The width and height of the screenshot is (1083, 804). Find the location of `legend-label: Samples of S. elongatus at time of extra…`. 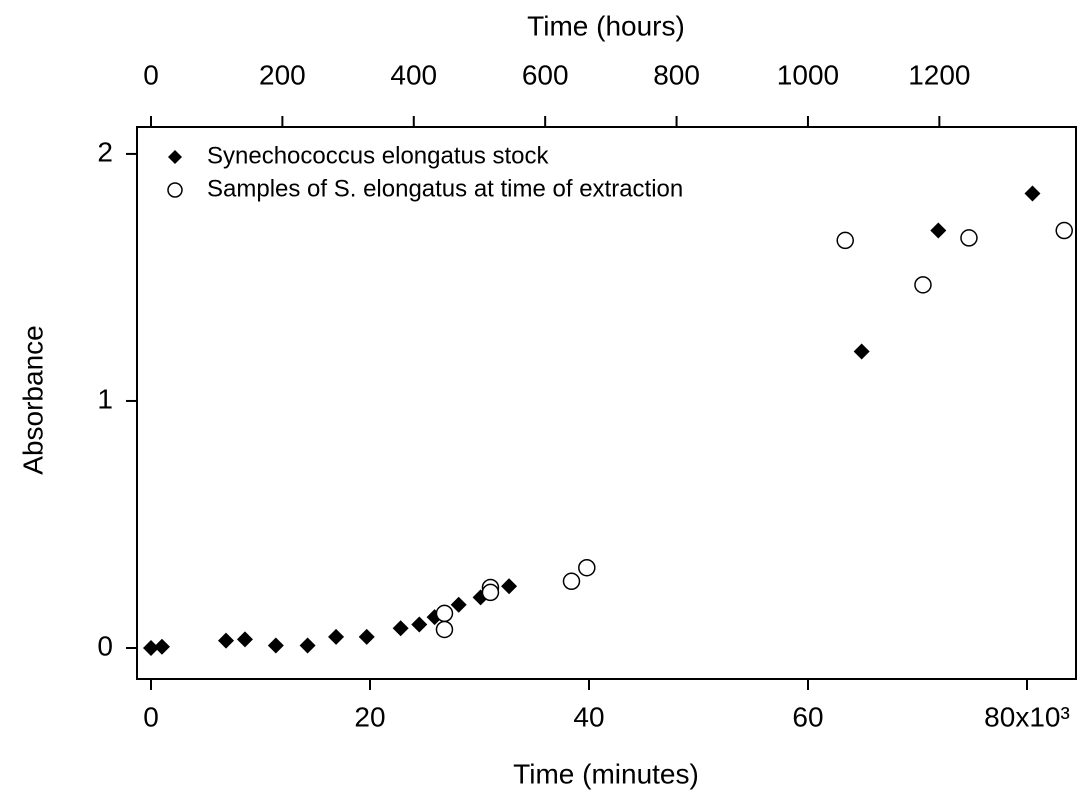

legend-label: Samples of S. elongatus at time of extra… is located at coordinates (445, 188).